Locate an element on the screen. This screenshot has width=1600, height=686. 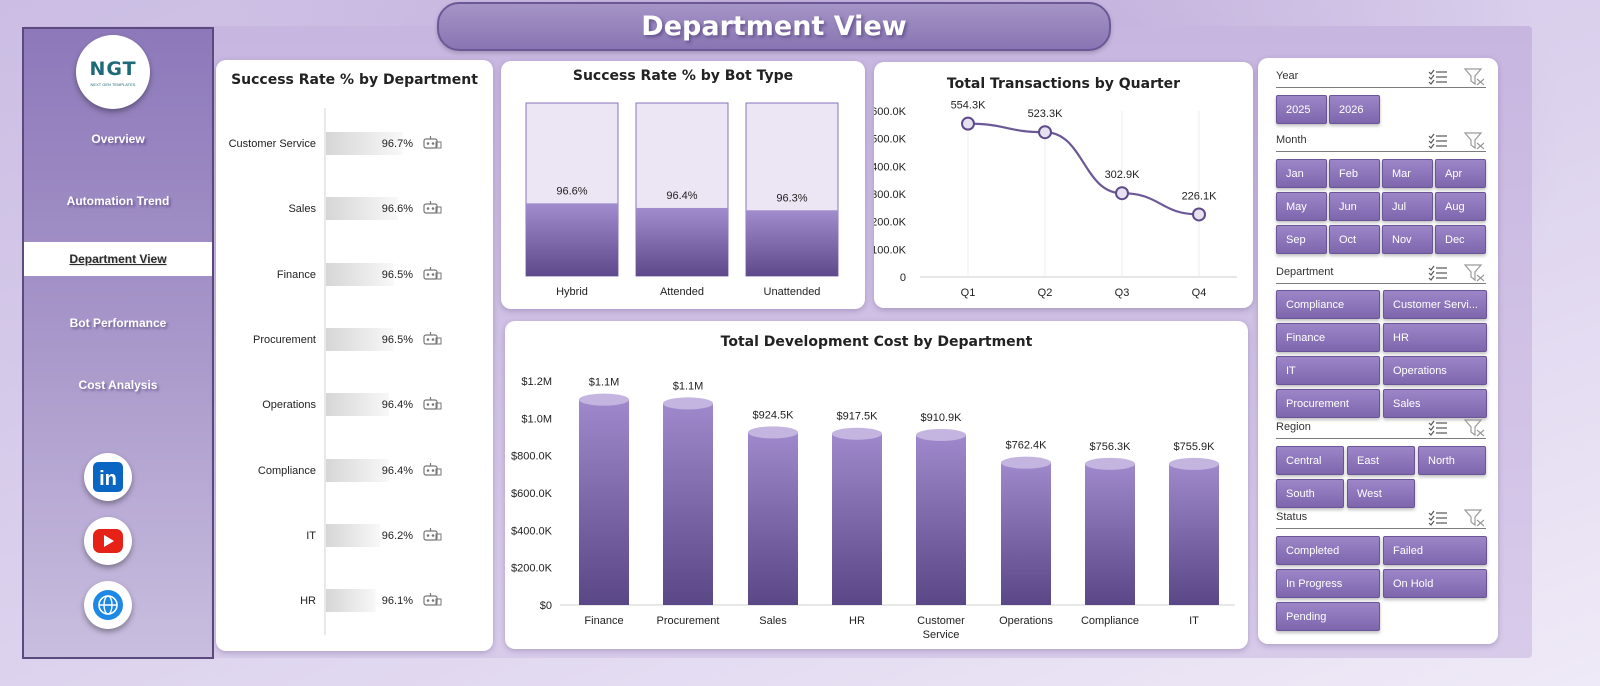
slicer-department-option: HR is located at coordinates (1435, 337).